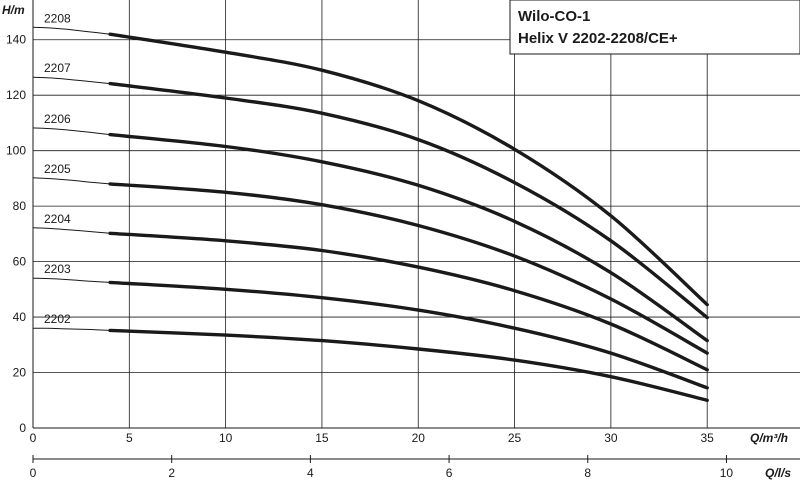 The height and width of the screenshot is (482, 800). I want to click on curve-2208-extension, so click(71, 30).